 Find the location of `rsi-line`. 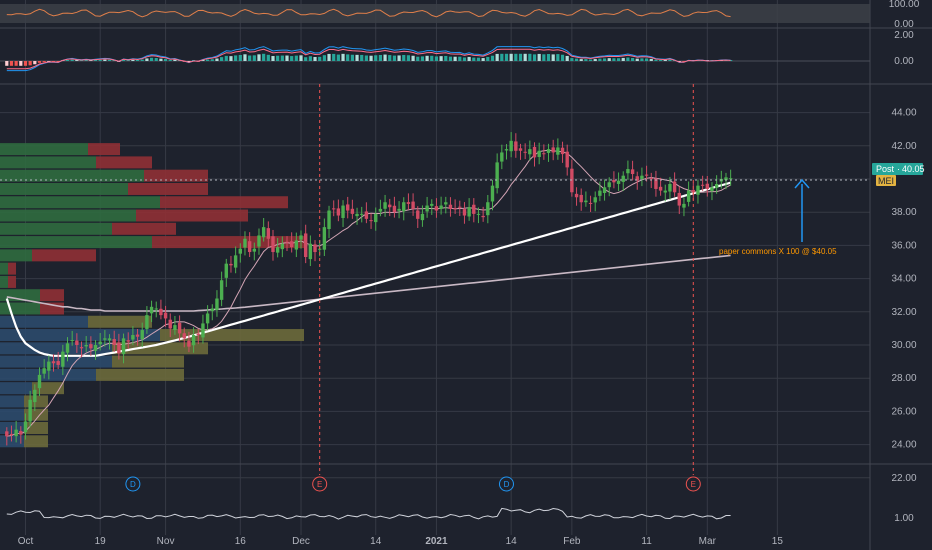

rsi-line is located at coordinates (368, 13).